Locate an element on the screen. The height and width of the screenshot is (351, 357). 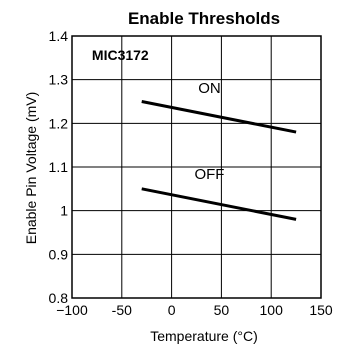
y-tick-label: 1.3 is located at coordinates (59, 80).